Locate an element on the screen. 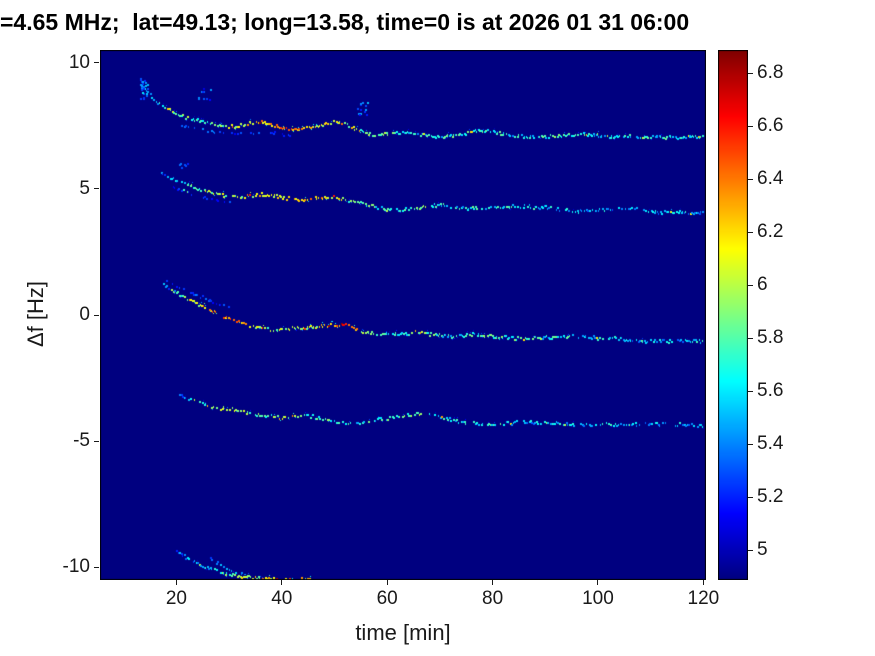 This screenshot has width=875, height=656. x-tick-label: 120 is located at coordinates (703, 598).